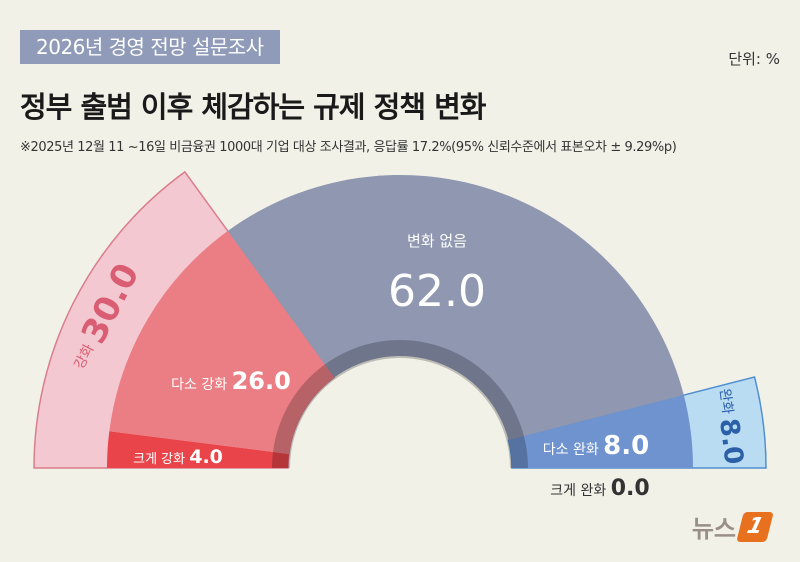  I want to click on segment-value-no-change: 62.0, so click(437, 291).